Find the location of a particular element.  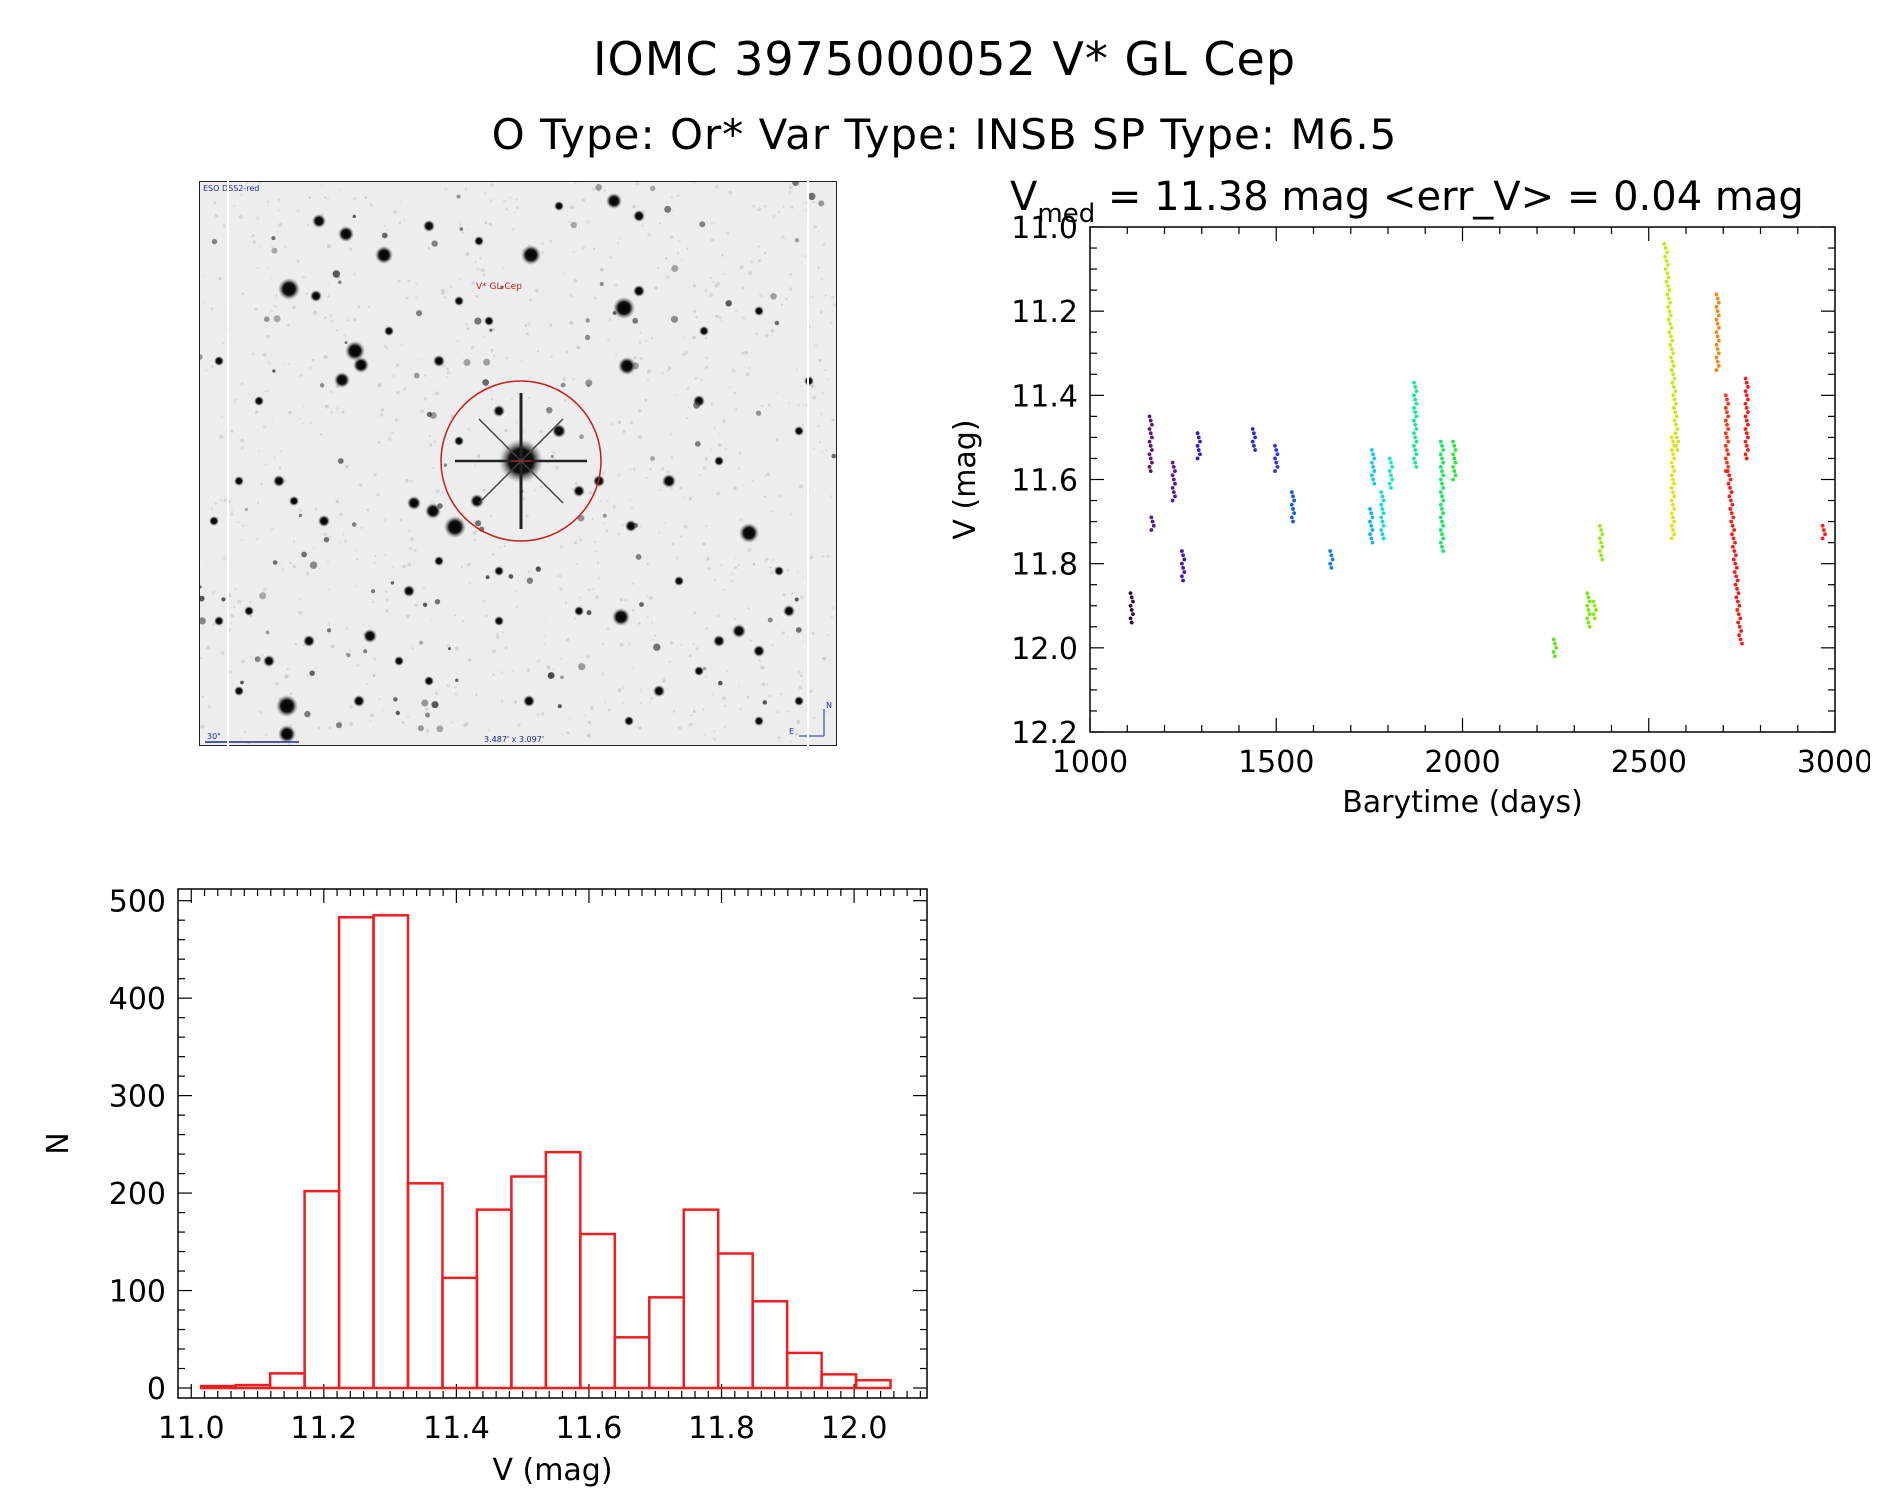

x-tick-label: 12.0 is located at coordinates (854, 1428).